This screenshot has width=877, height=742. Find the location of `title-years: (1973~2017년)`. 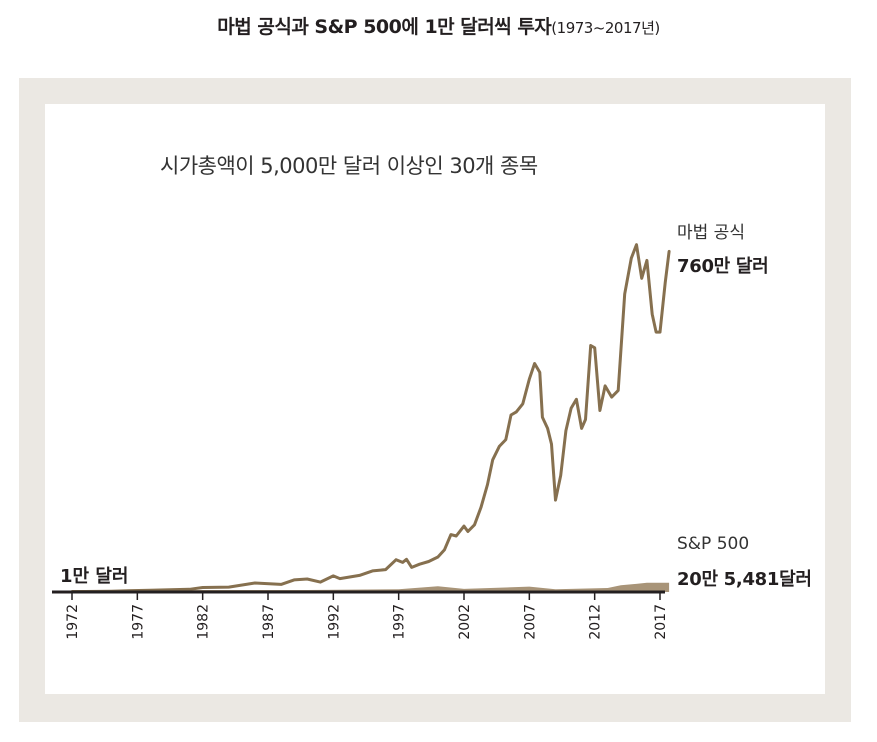

title-years: (1973~2017년) is located at coordinates (605, 28).